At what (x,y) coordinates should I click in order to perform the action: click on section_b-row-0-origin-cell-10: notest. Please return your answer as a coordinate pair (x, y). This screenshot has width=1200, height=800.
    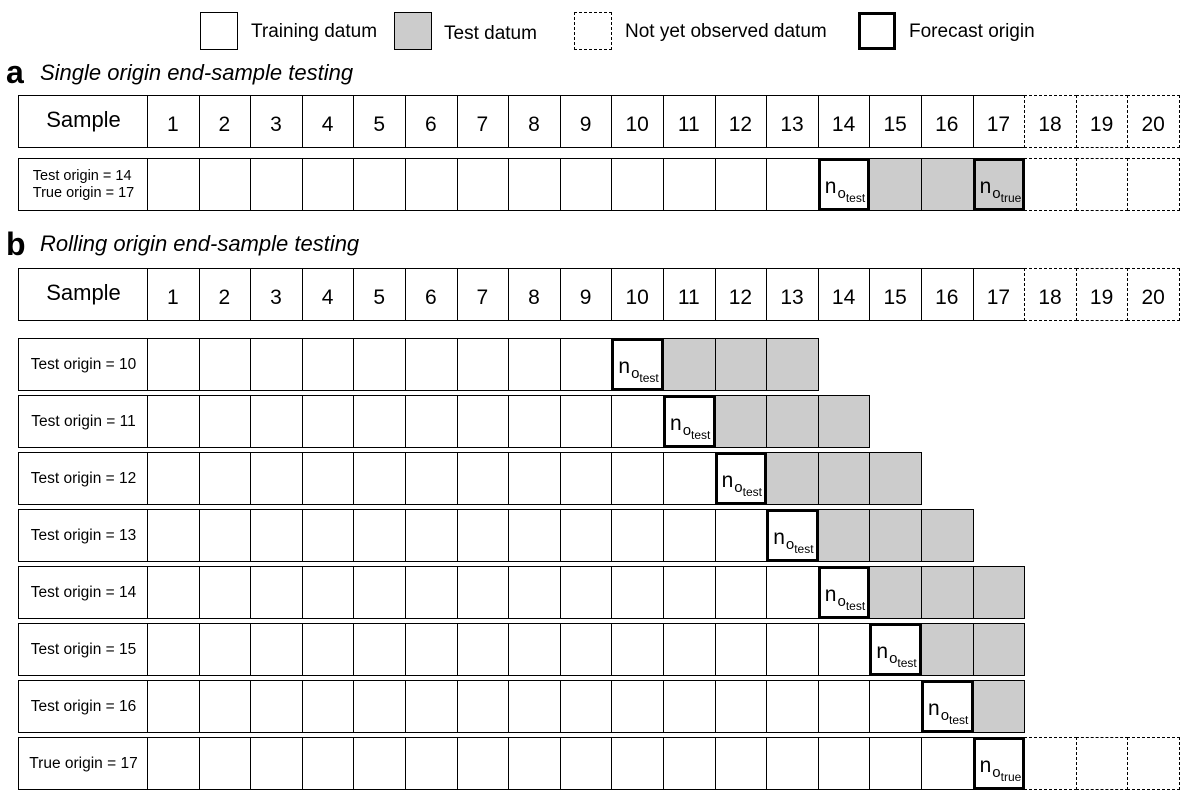
    Looking at the image, I should click on (637, 364).